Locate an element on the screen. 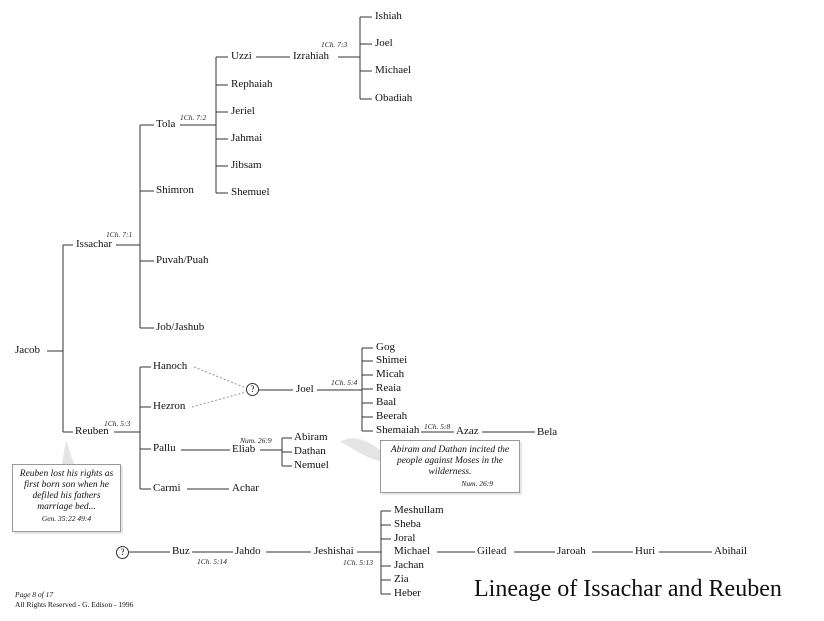 This screenshot has width=824, height=621. person-shimei: Shimei is located at coordinates (392, 360).